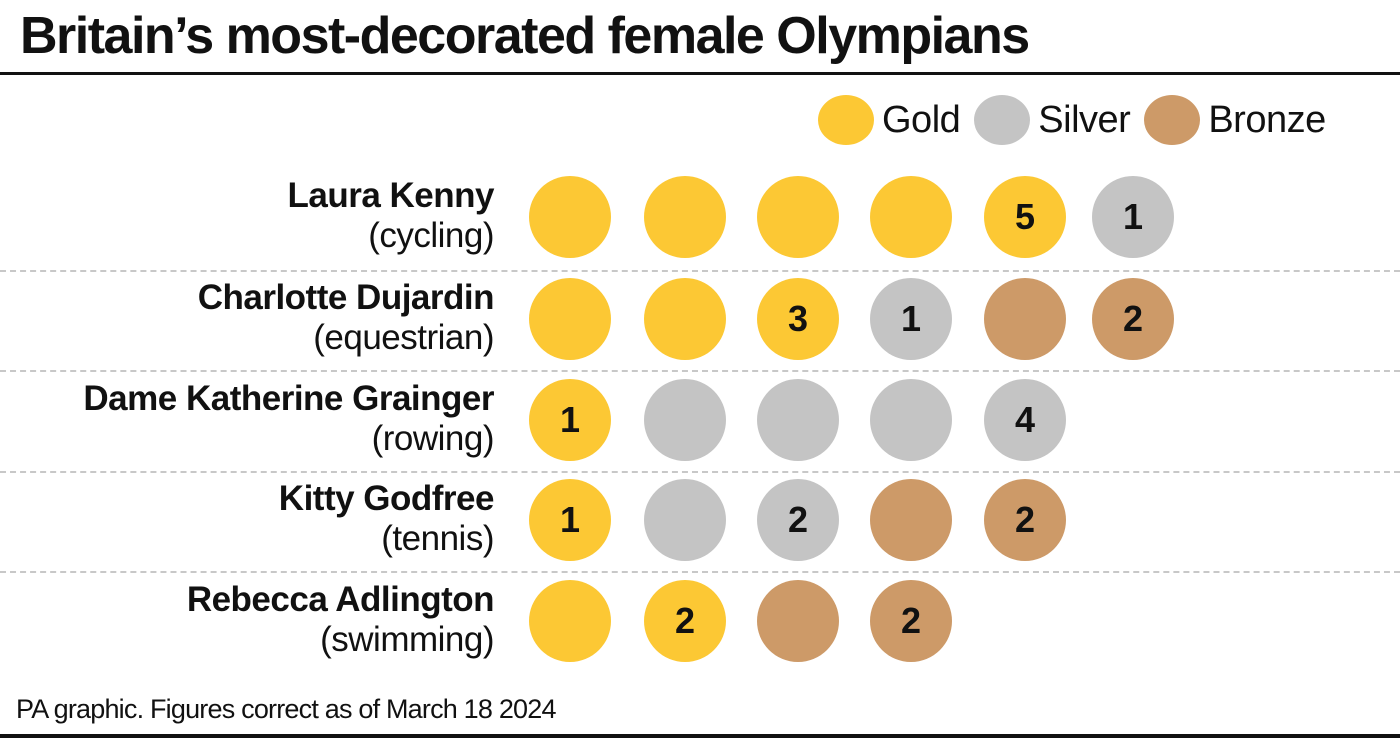  What do you see at coordinates (433, 438) in the screenshot?
I see `athlete-sport: (rowing)` at bounding box center [433, 438].